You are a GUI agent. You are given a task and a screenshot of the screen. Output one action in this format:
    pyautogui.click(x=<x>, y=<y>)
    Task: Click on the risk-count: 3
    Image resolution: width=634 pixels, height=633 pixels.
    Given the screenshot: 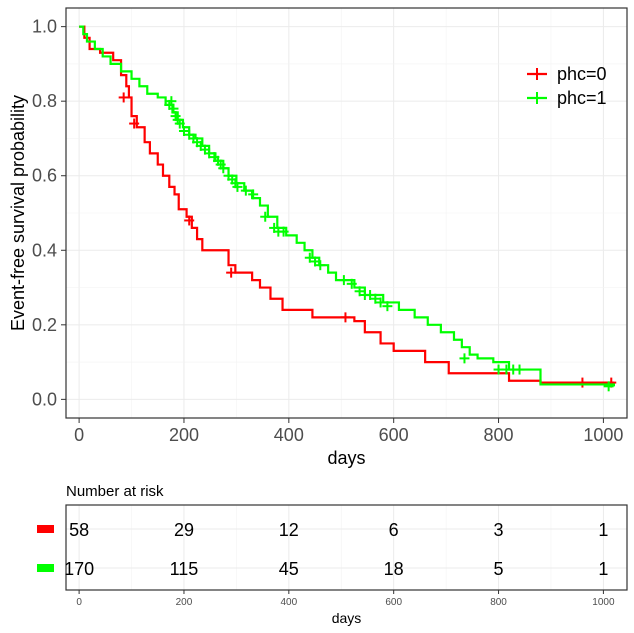 What is the action you would take?
    pyautogui.click(x=499, y=530)
    